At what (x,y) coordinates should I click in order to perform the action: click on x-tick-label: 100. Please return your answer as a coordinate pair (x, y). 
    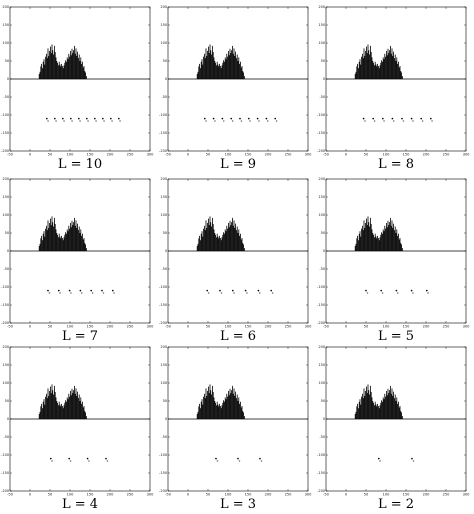
    Looking at the image, I should click on (387, 155).